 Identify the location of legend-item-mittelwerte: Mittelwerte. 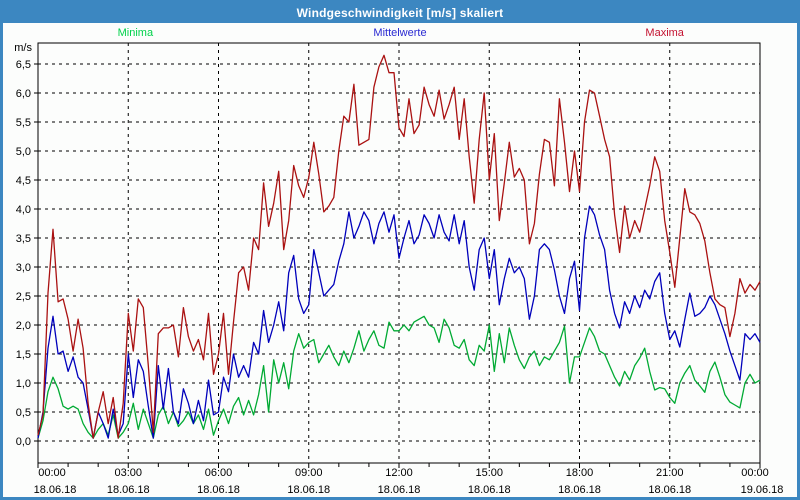
(400, 32).